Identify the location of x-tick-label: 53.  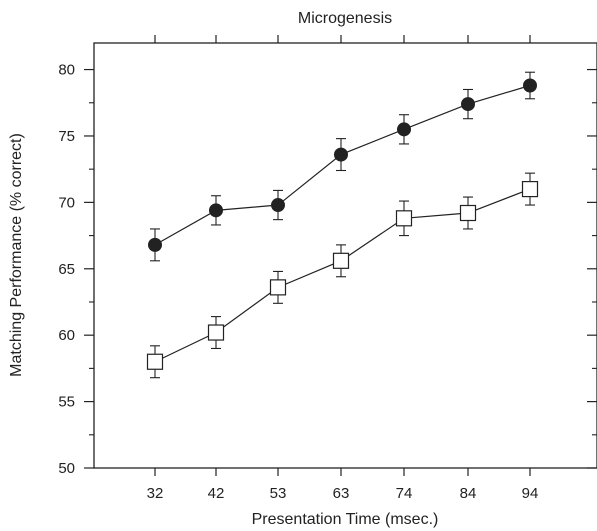
(278, 493).